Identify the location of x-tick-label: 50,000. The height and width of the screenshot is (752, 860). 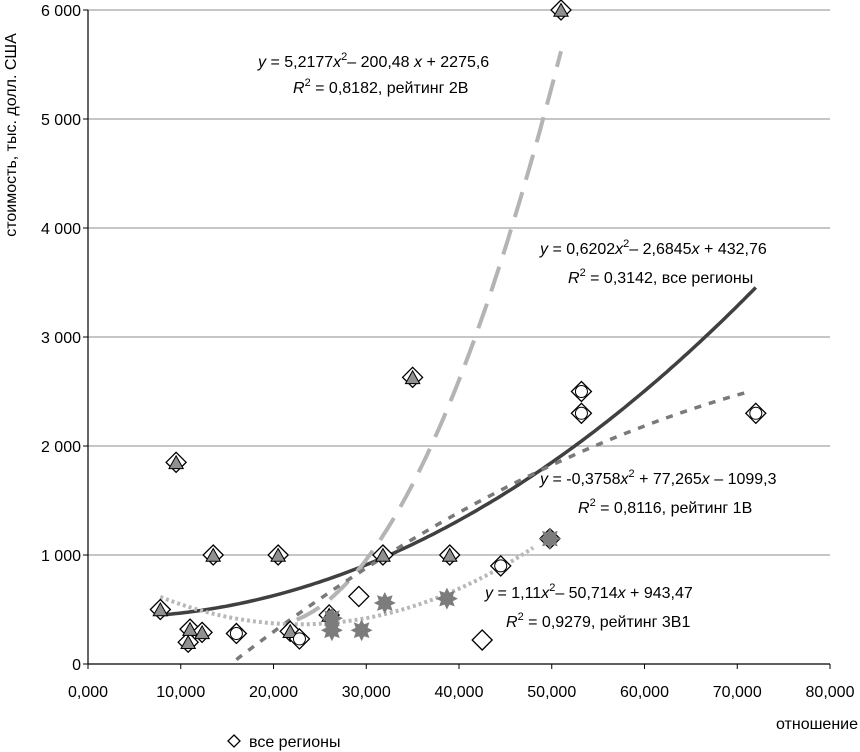
(551, 692).